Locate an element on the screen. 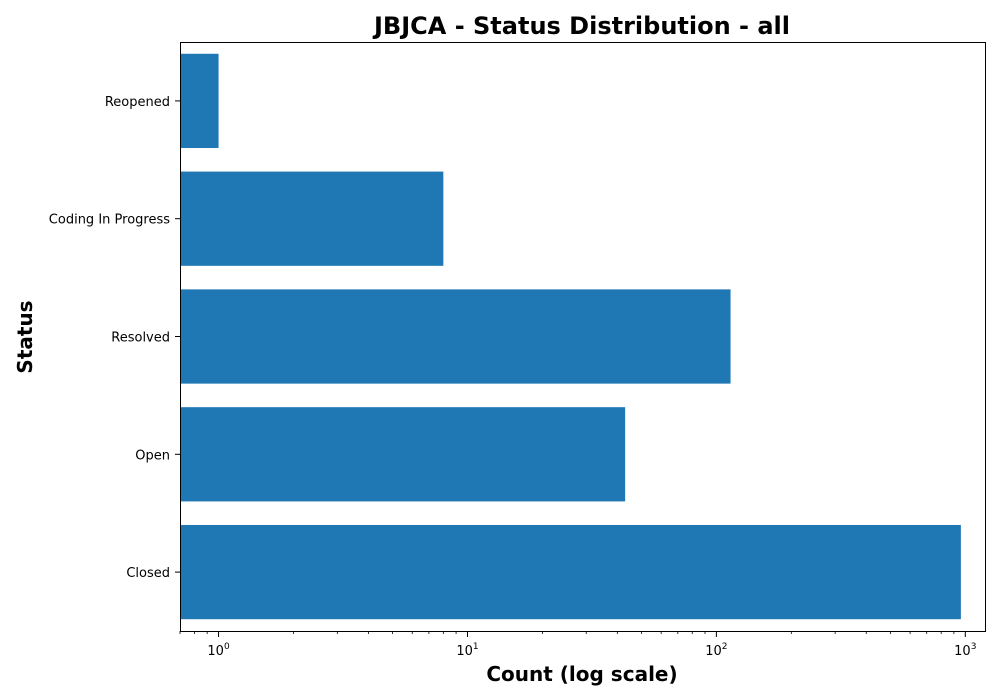 Image resolution: width=1000 pixels, height=700 pixels. bar-closed is located at coordinates (570, 572).